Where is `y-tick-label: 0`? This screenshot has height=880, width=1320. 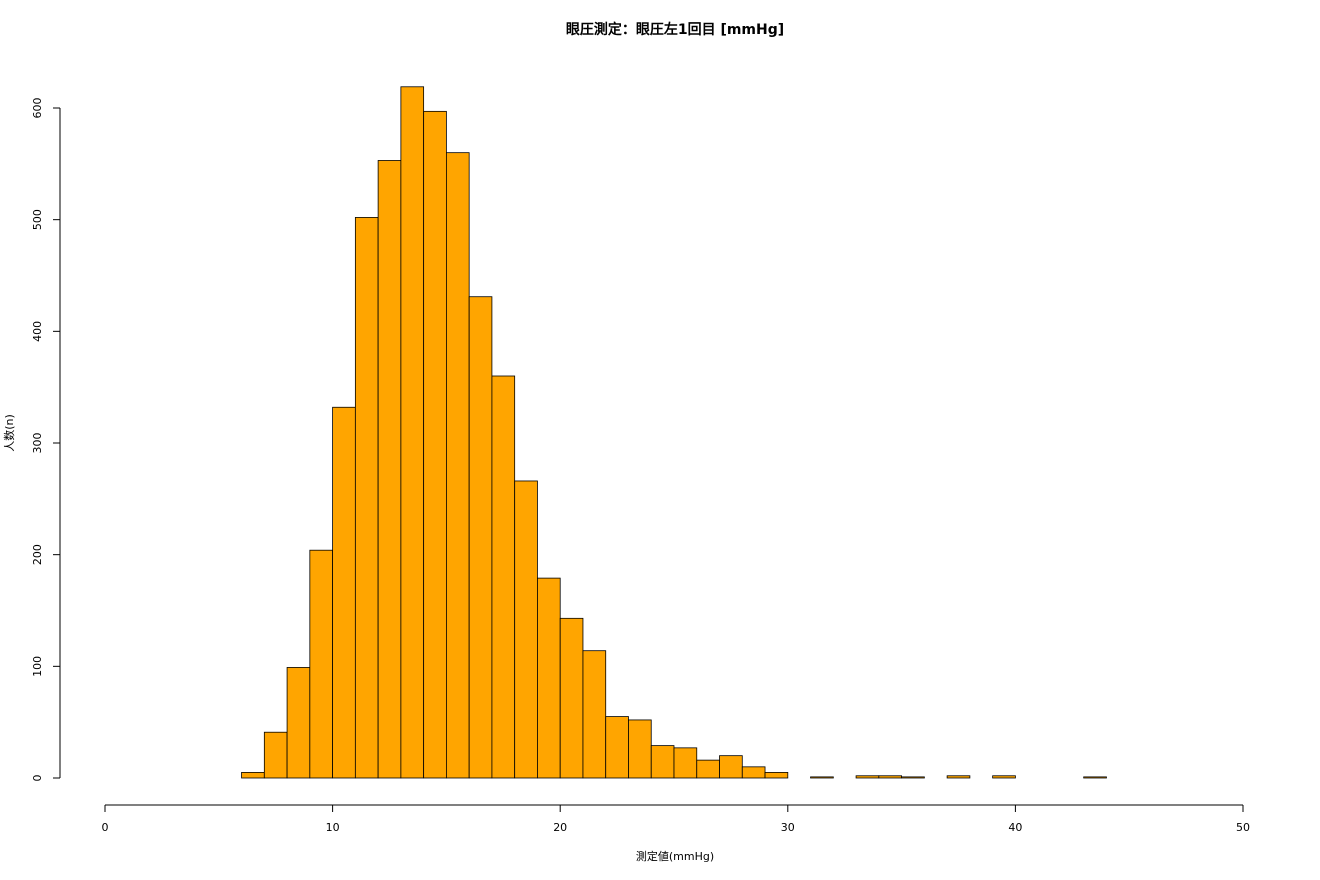 y-tick-label: 0 is located at coordinates (37, 778).